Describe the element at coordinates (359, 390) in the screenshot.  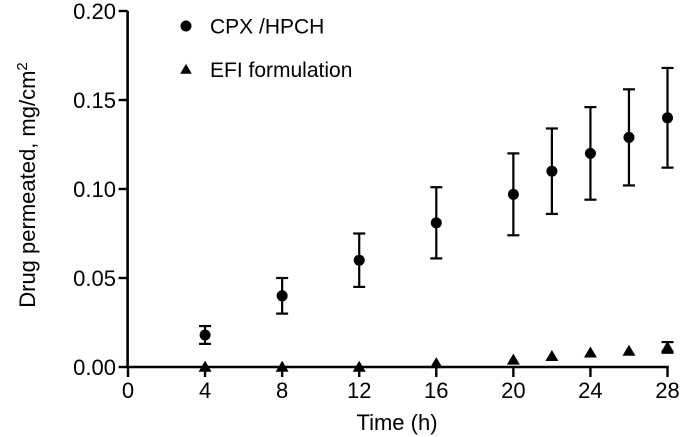
I see `x-tick-label: 12` at that location.